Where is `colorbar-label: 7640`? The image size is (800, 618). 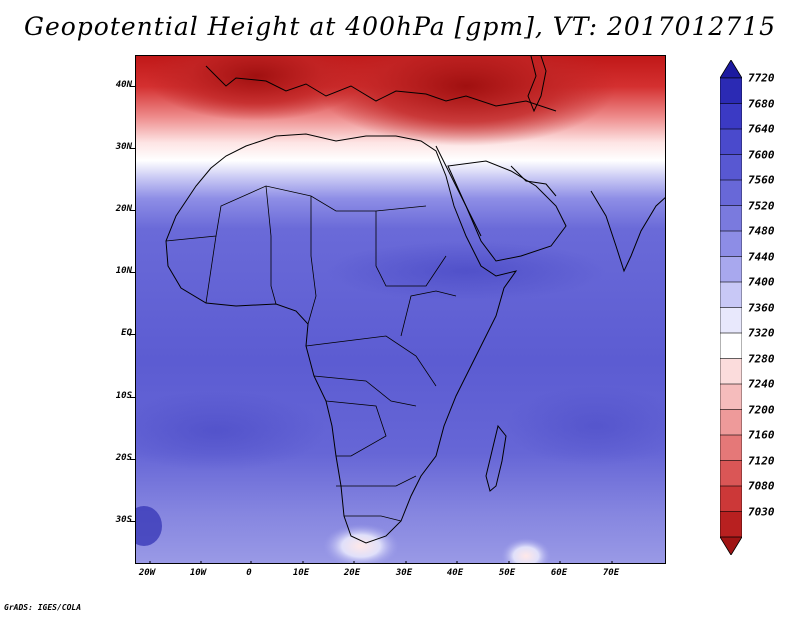
colorbar-label: 7640 is located at coordinates (761, 129).